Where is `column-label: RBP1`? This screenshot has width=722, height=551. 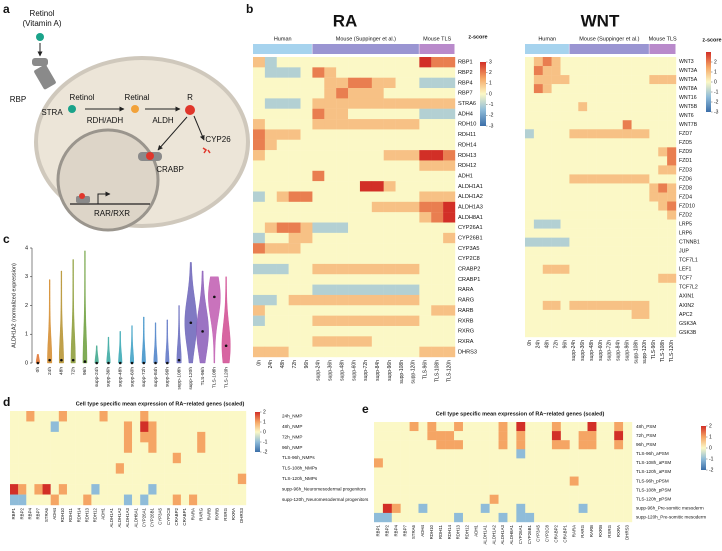 column-label: RBP1 is located at coordinates (378, 530).